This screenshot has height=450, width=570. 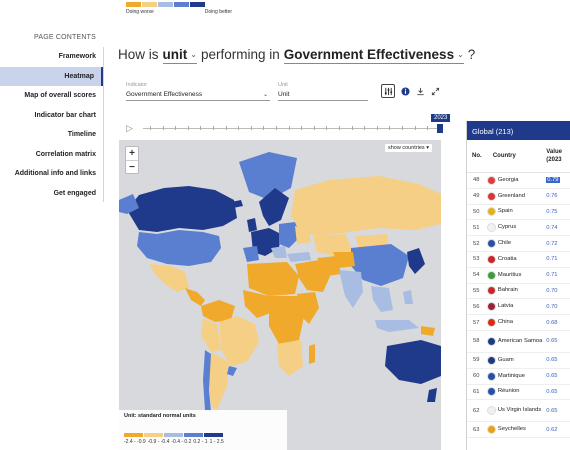 I want to click on table-row: 58 American Samoa 0.65, so click(x=518, y=342).